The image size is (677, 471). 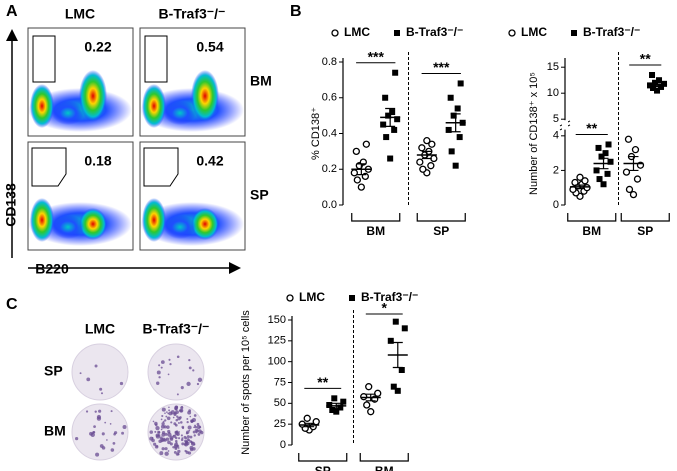 What do you see at coordinates (357, 32) in the screenshot?
I see `legend-label: LMC` at bounding box center [357, 32].